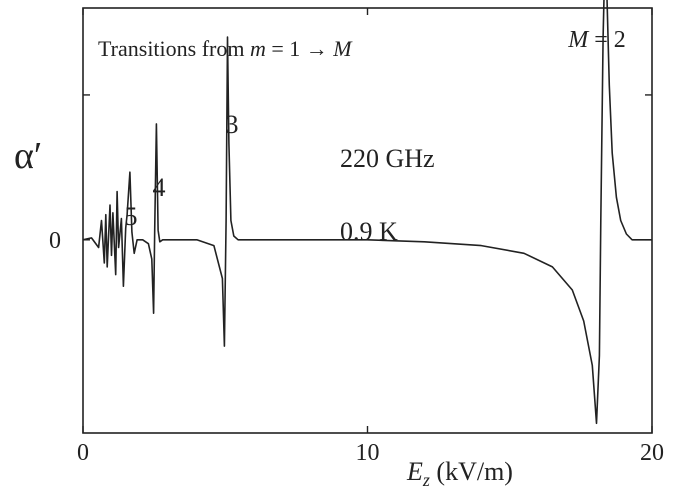  Describe the element at coordinates (471, 471) in the screenshot. I see `x-axis-label-units: (kV/m)` at that location.